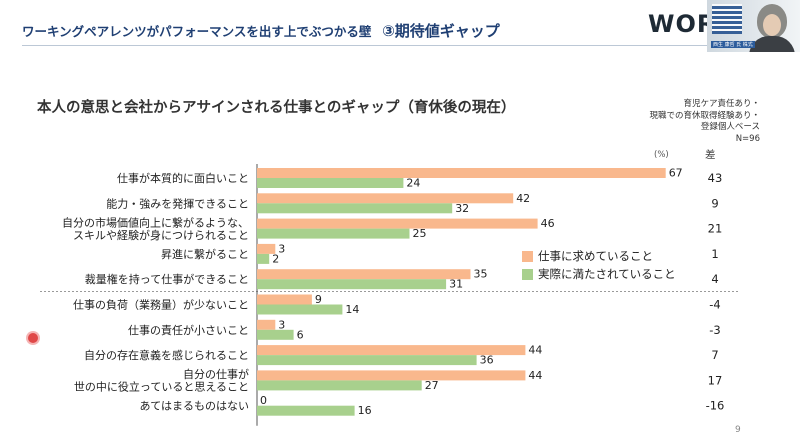 The height and width of the screenshot is (441, 800). What do you see at coordinates (161, 235) in the screenshot?
I see `category-label-line: スキルや経験が身につけられること` at bounding box center [161, 235].